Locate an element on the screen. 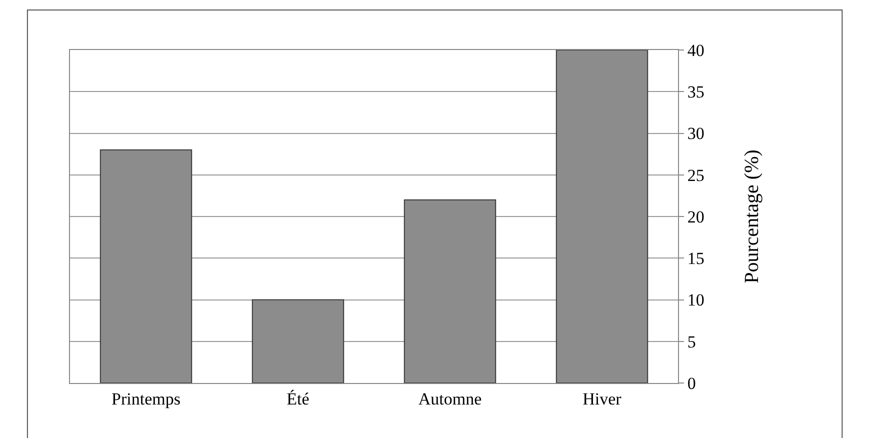  y-tick-label: 20 is located at coordinates (695, 216).